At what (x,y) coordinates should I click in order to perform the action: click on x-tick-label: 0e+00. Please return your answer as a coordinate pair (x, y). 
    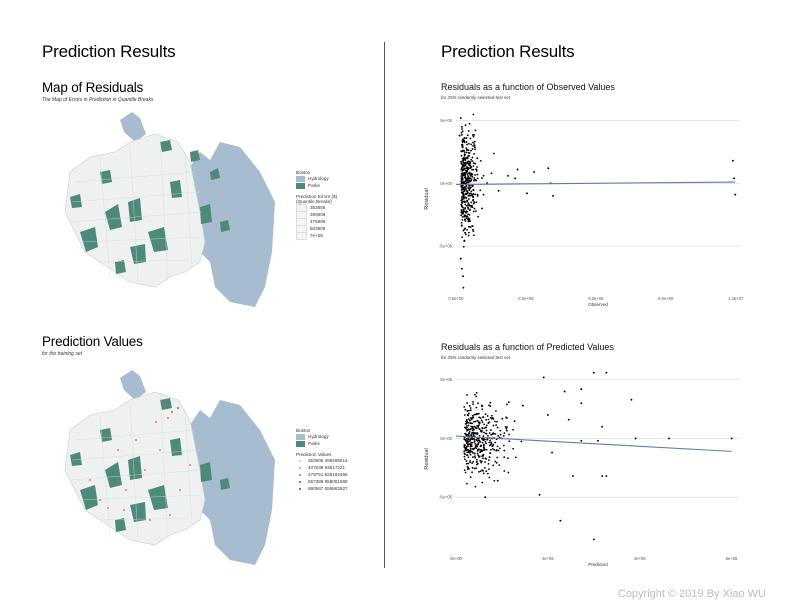
    Looking at the image, I should click on (456, 558).